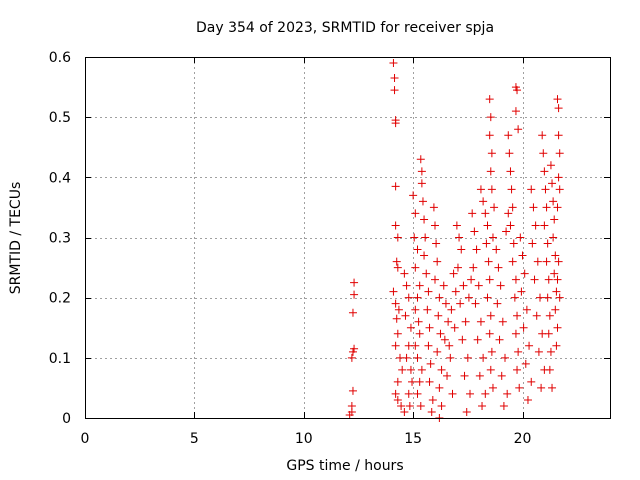  Describe the element at coordinates (344, 466) in the screenshot. I see `x-axis-label: GPS time / hours` at that location.